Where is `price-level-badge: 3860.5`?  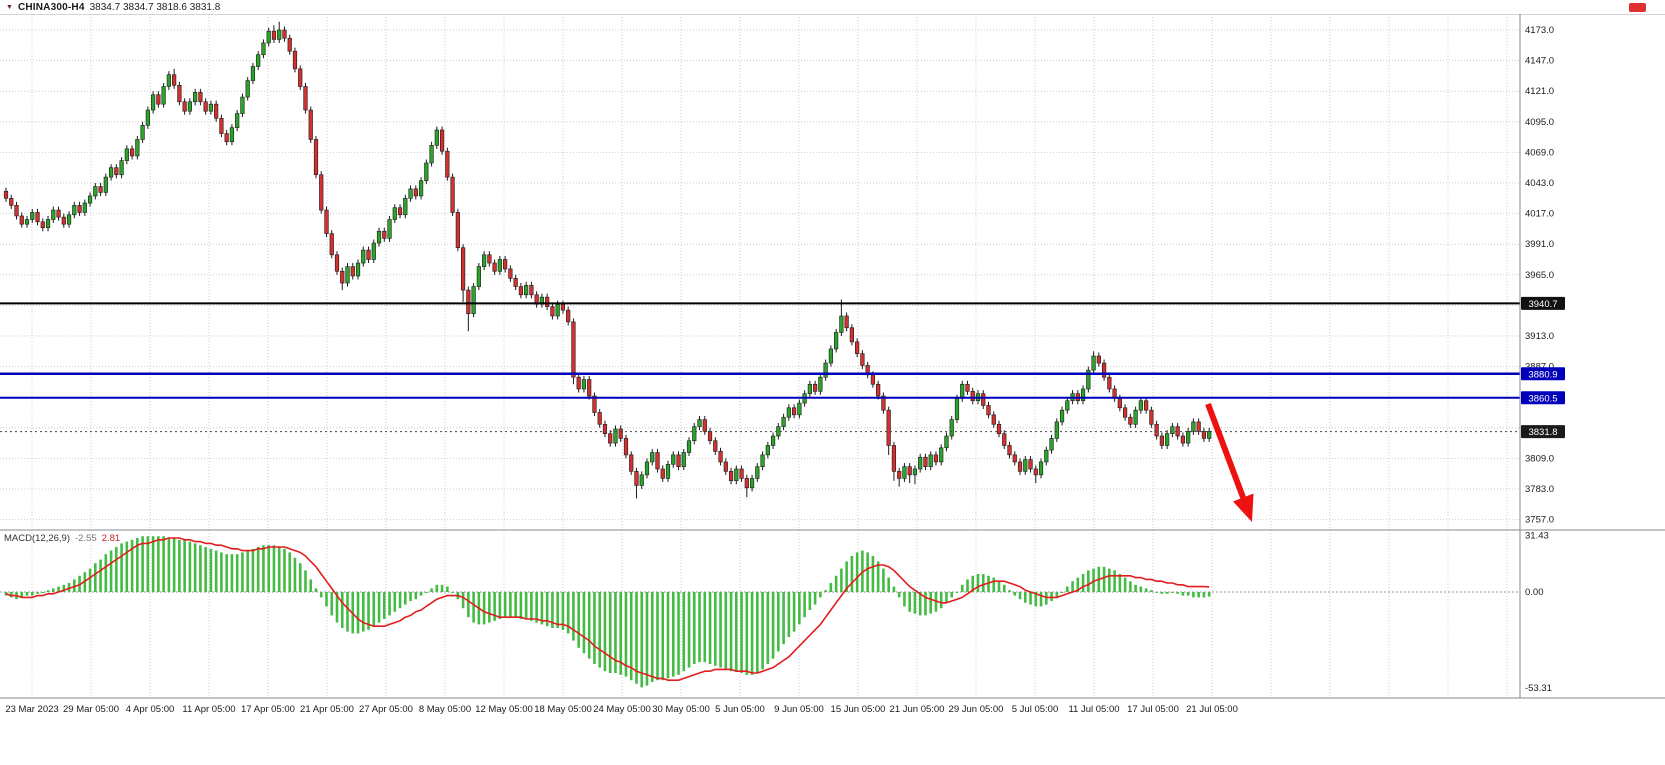
price-level-badge: 3860.5 is located at coordinates (1543, 398).